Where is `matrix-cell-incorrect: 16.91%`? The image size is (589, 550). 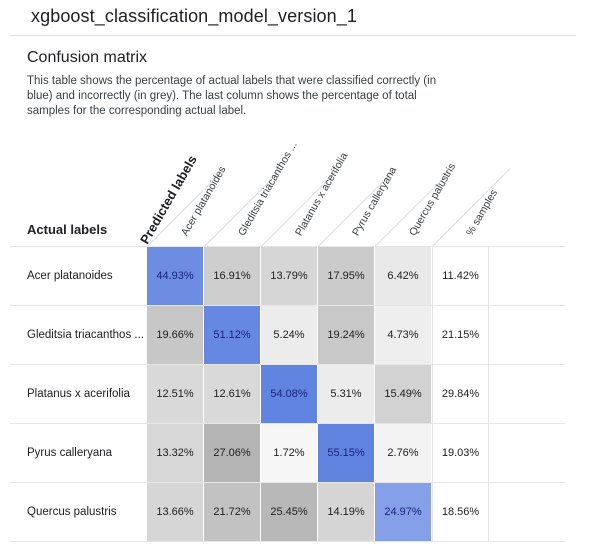
matrix-cell-incorrect: 16.91% is located at coordinates (232, 276).